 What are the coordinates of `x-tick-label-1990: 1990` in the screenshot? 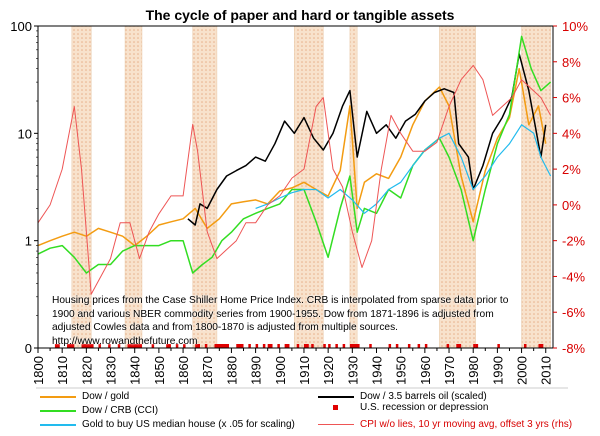 It's located at (497, 370).